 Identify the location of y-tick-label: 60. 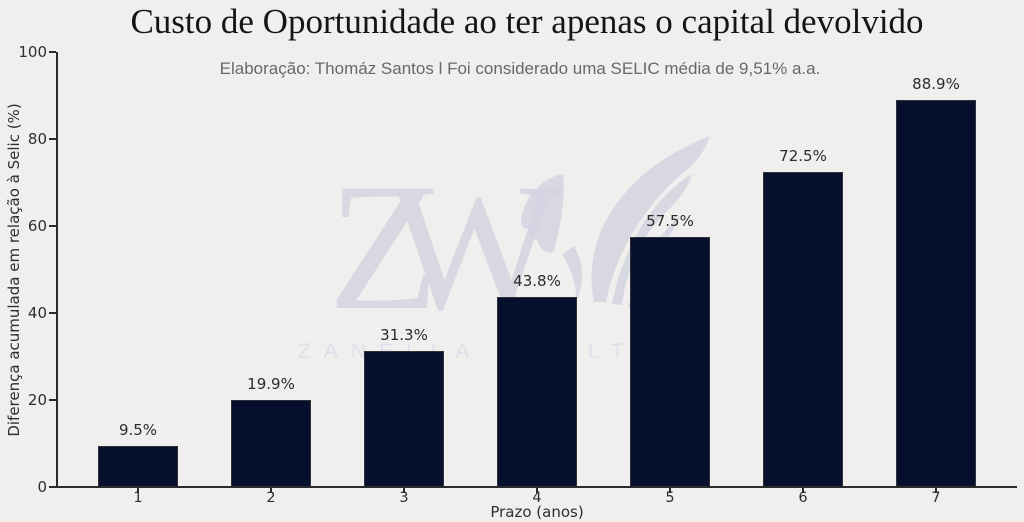
(37, 226).